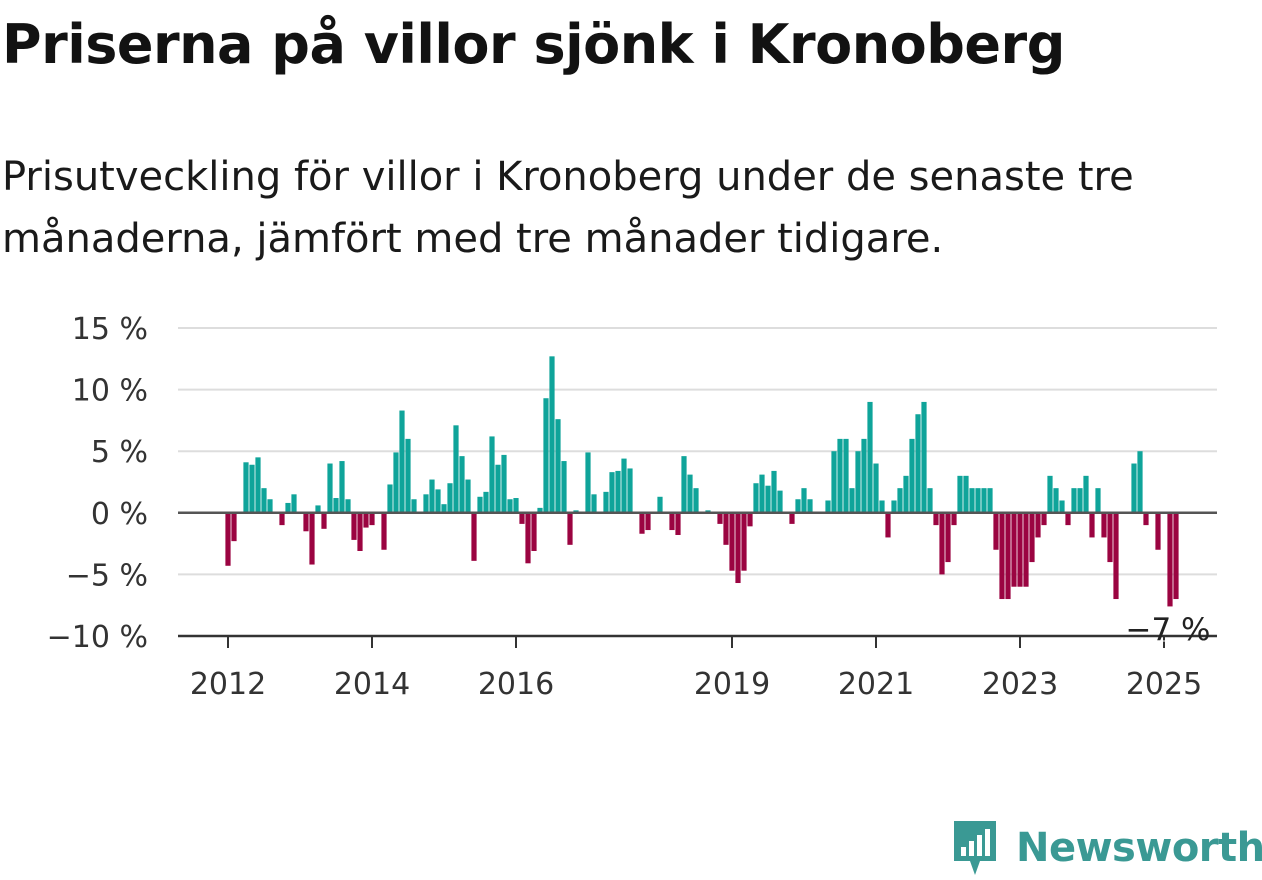 Image resolution: width=1262 pixels, height=880 pixels. What do you see at coordinates (732, 684) in the screenshot?
I see `x-tick-label: 2019` at bounding box center [732, 684].